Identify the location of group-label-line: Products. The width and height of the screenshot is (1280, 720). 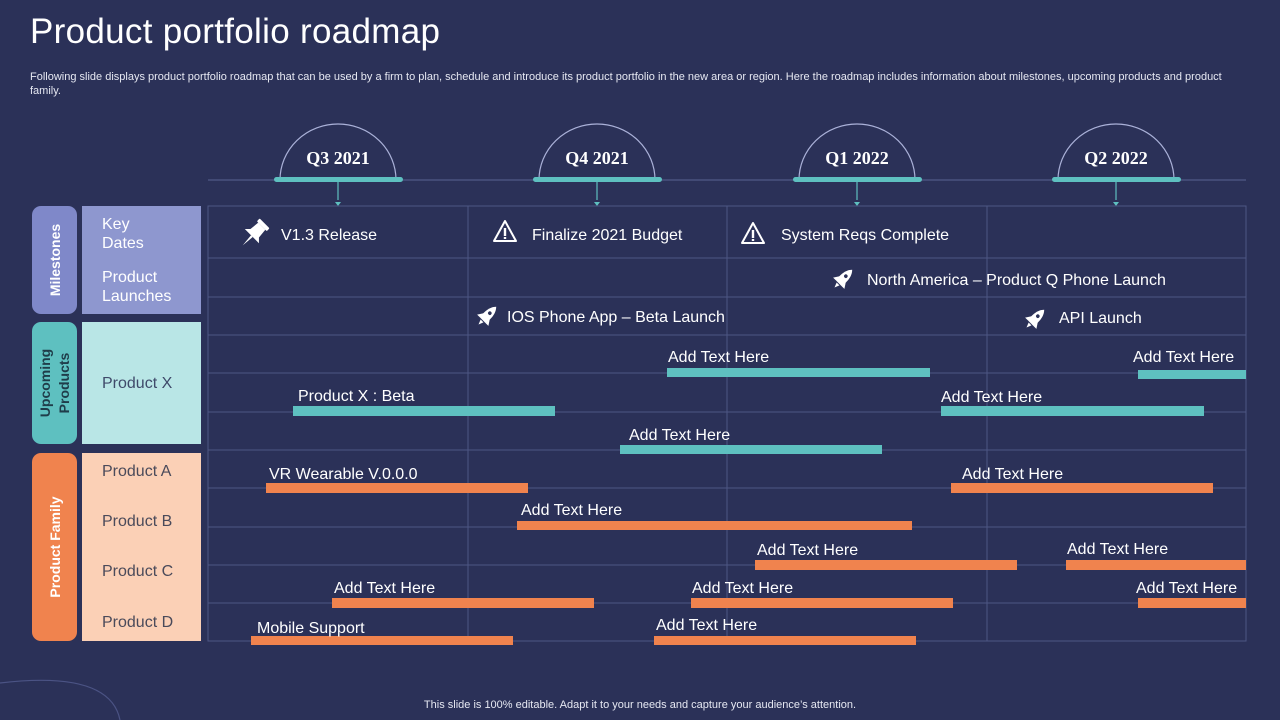
(64, 382).